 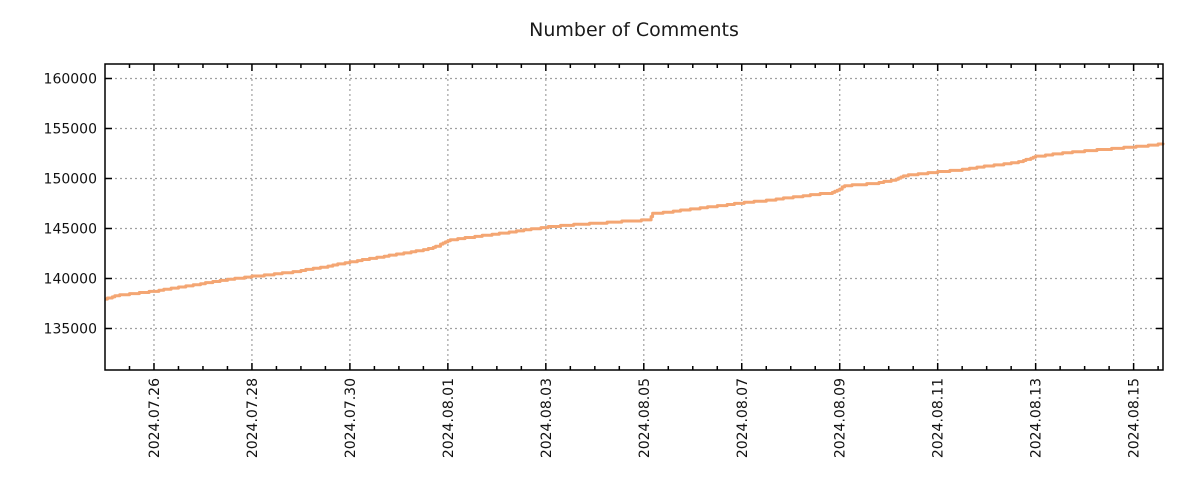 What do you see at coordinates (743, 418) in the screenshot?
I see `x-tick-label: 2024.08.07` at bounding box center [743, 418].